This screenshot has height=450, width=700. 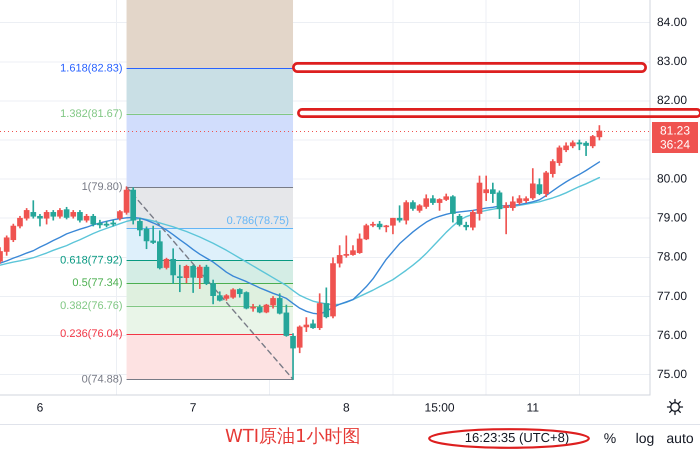 I want to click on y-tick-label: 76.00, so click(x=672, y=335).